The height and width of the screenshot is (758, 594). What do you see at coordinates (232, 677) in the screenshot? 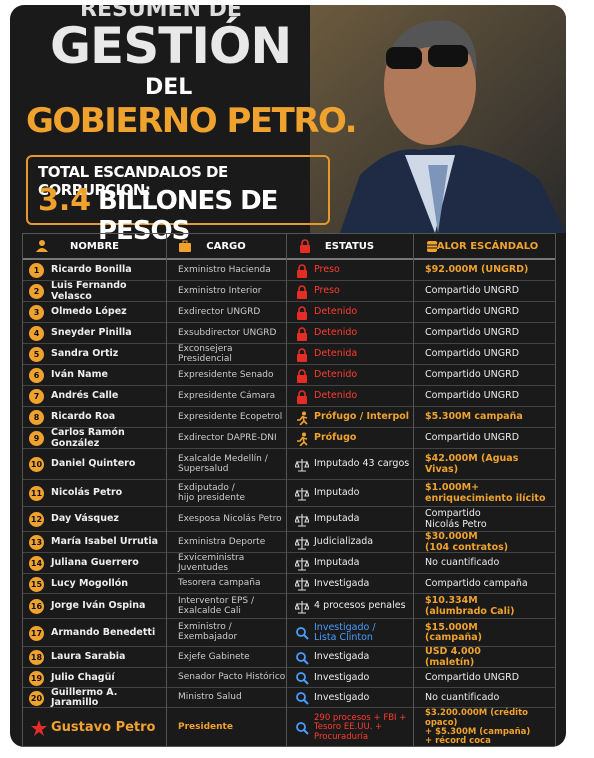
I see `cargo: Senador Pacto Histórico` at bounding box center [232, 677].